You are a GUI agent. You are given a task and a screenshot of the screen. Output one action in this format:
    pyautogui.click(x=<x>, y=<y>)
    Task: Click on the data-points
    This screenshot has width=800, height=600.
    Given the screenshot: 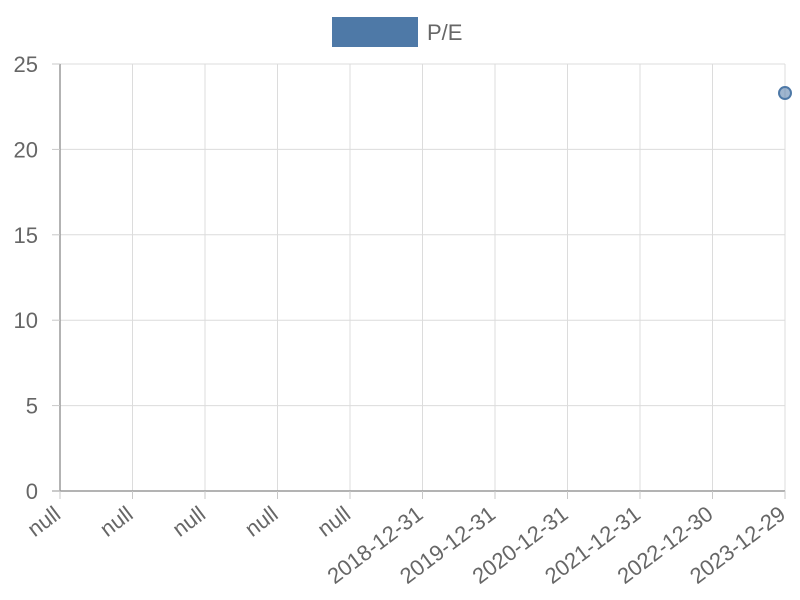 What is the action you would take?
    pyautogui.click(x=785, y=93)
    